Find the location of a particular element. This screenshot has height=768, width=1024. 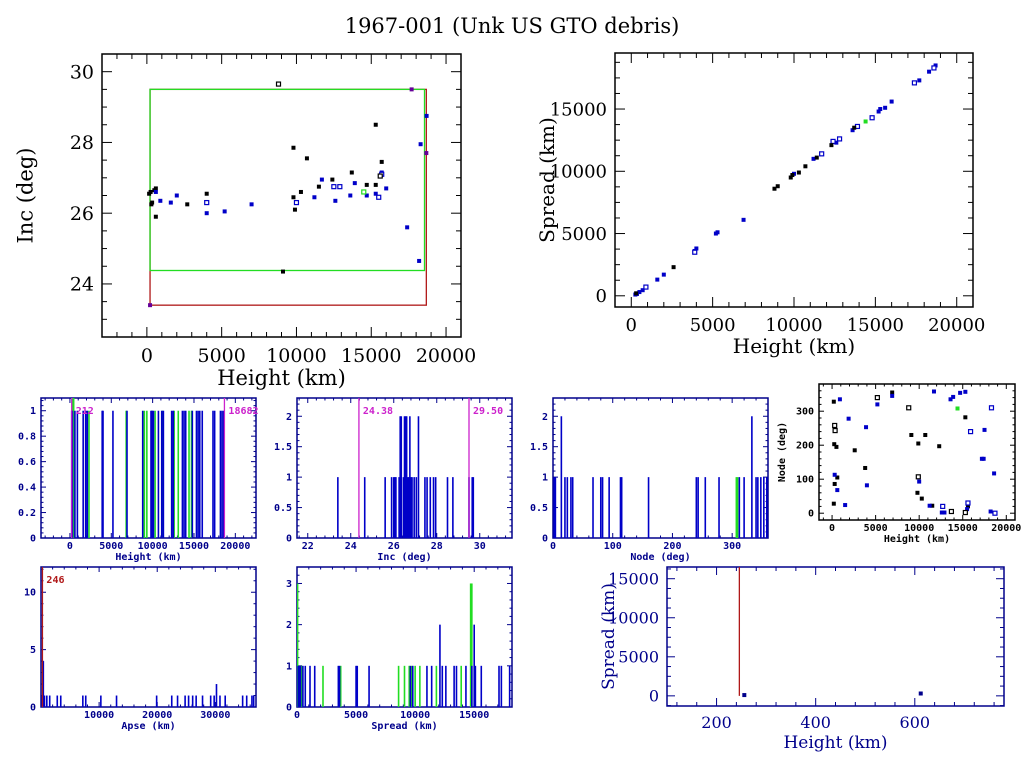

y-tick-label: 100 is located at coordinates (805, 480).